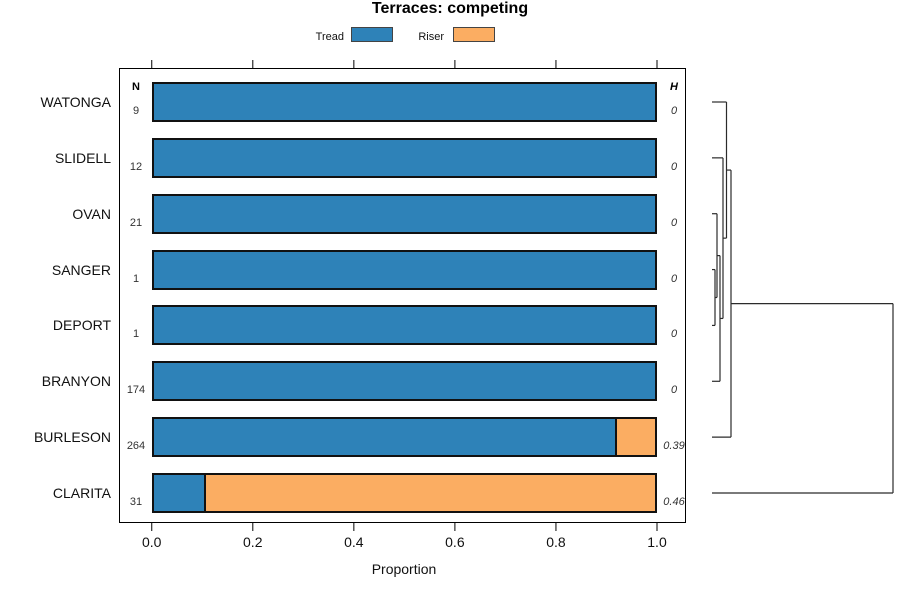 This screenshot has height=600, width=900. Describe the element at coordinates (136, 222) in the screenshot. I see `n-value: 21` at that location.